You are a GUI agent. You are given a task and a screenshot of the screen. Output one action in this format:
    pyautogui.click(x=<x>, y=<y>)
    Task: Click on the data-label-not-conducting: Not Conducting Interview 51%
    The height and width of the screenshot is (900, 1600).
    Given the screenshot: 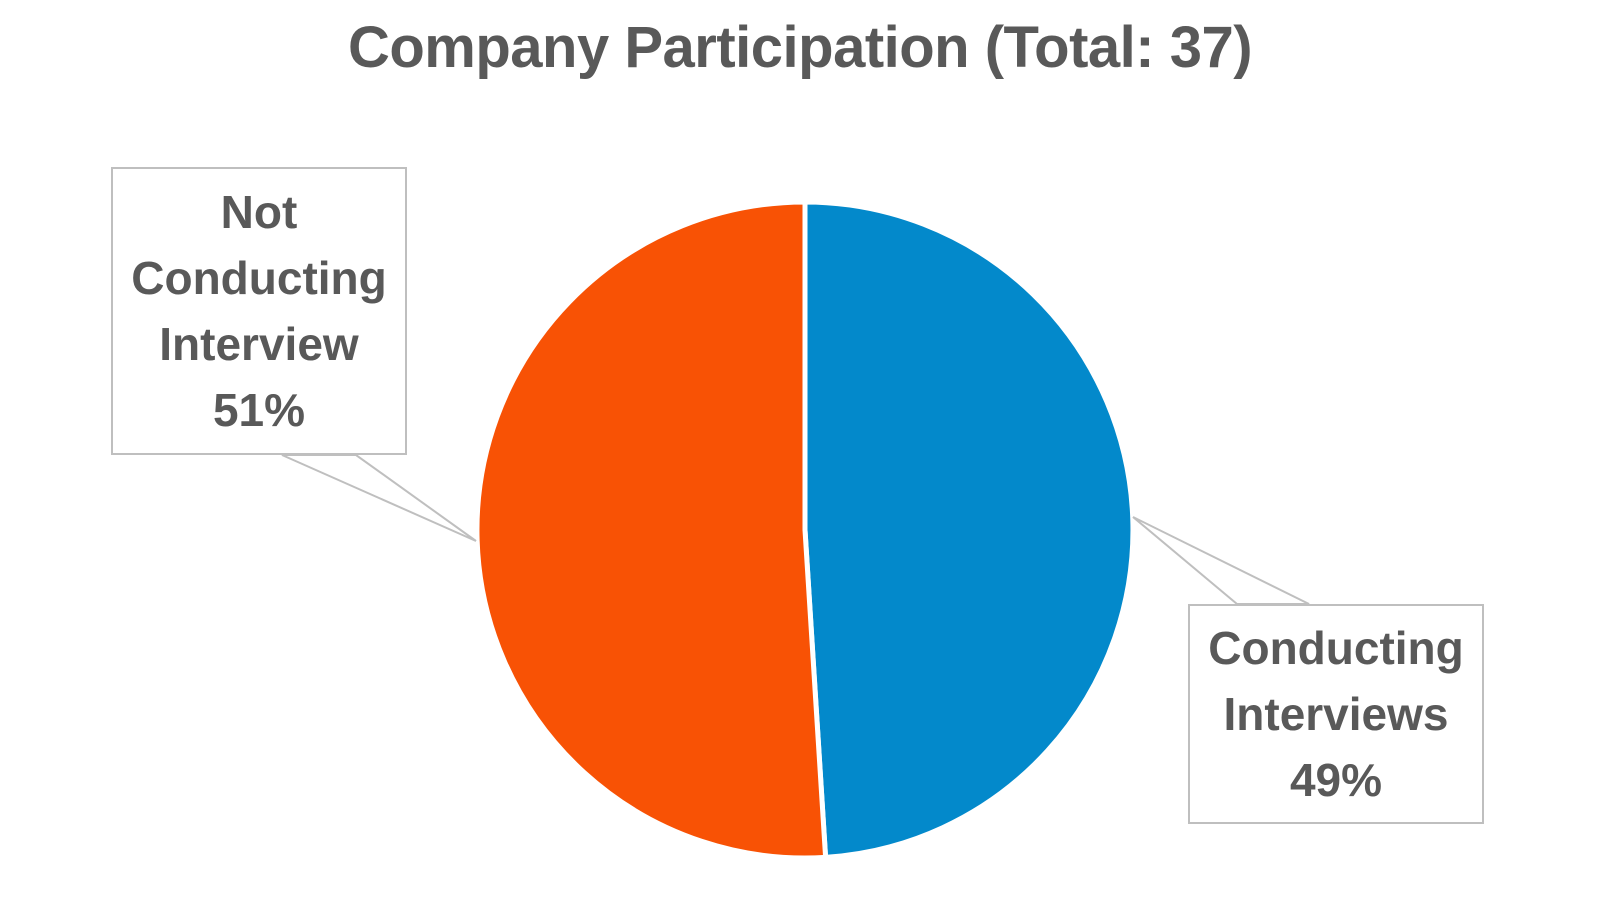 What is the action you would take?
    pyautogui.click(x=259, y=311)
    